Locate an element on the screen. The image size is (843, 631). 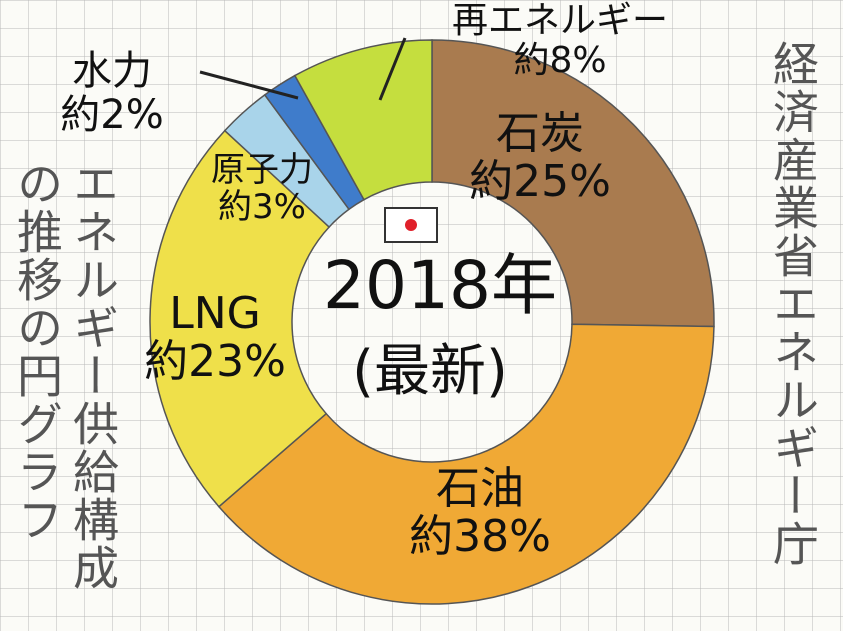
segment-label: 石炭 is located at coordinates (540, 133).